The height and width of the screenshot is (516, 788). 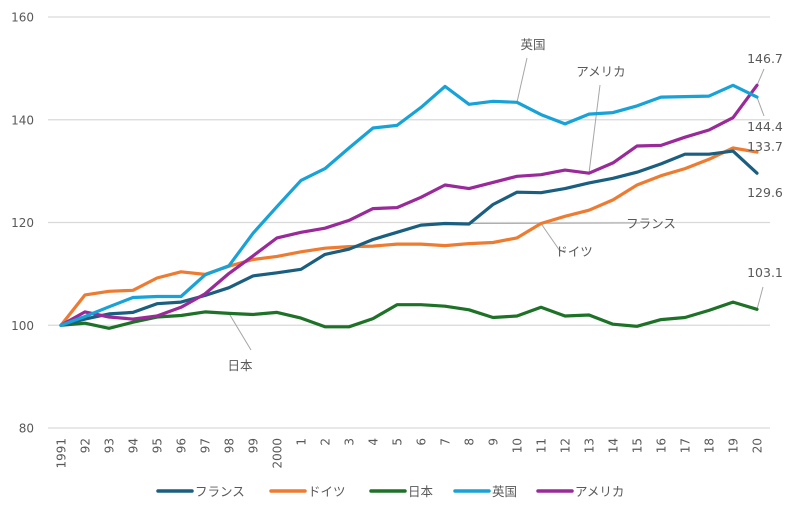 What do you see at coordinates (542, 445) in the screenshot?
I see `x-tick-label: 11` at bounding box center [542, 445].